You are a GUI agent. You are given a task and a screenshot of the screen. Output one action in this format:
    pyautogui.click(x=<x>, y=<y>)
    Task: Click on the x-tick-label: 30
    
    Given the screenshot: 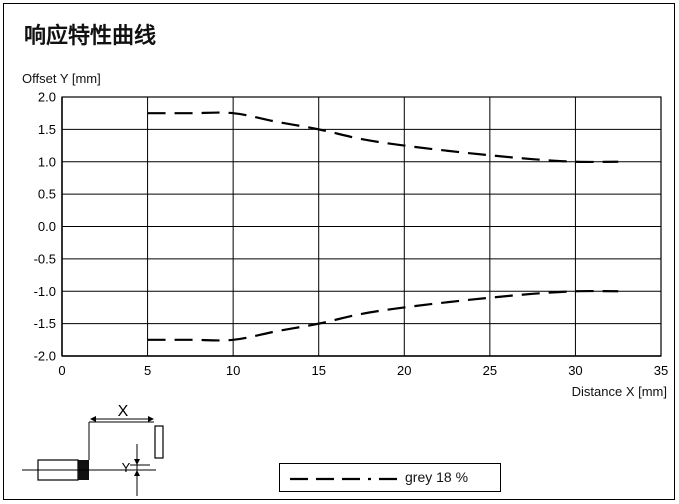 What is the action you would take?
    pyautogui.click(x=575, y=370)
    